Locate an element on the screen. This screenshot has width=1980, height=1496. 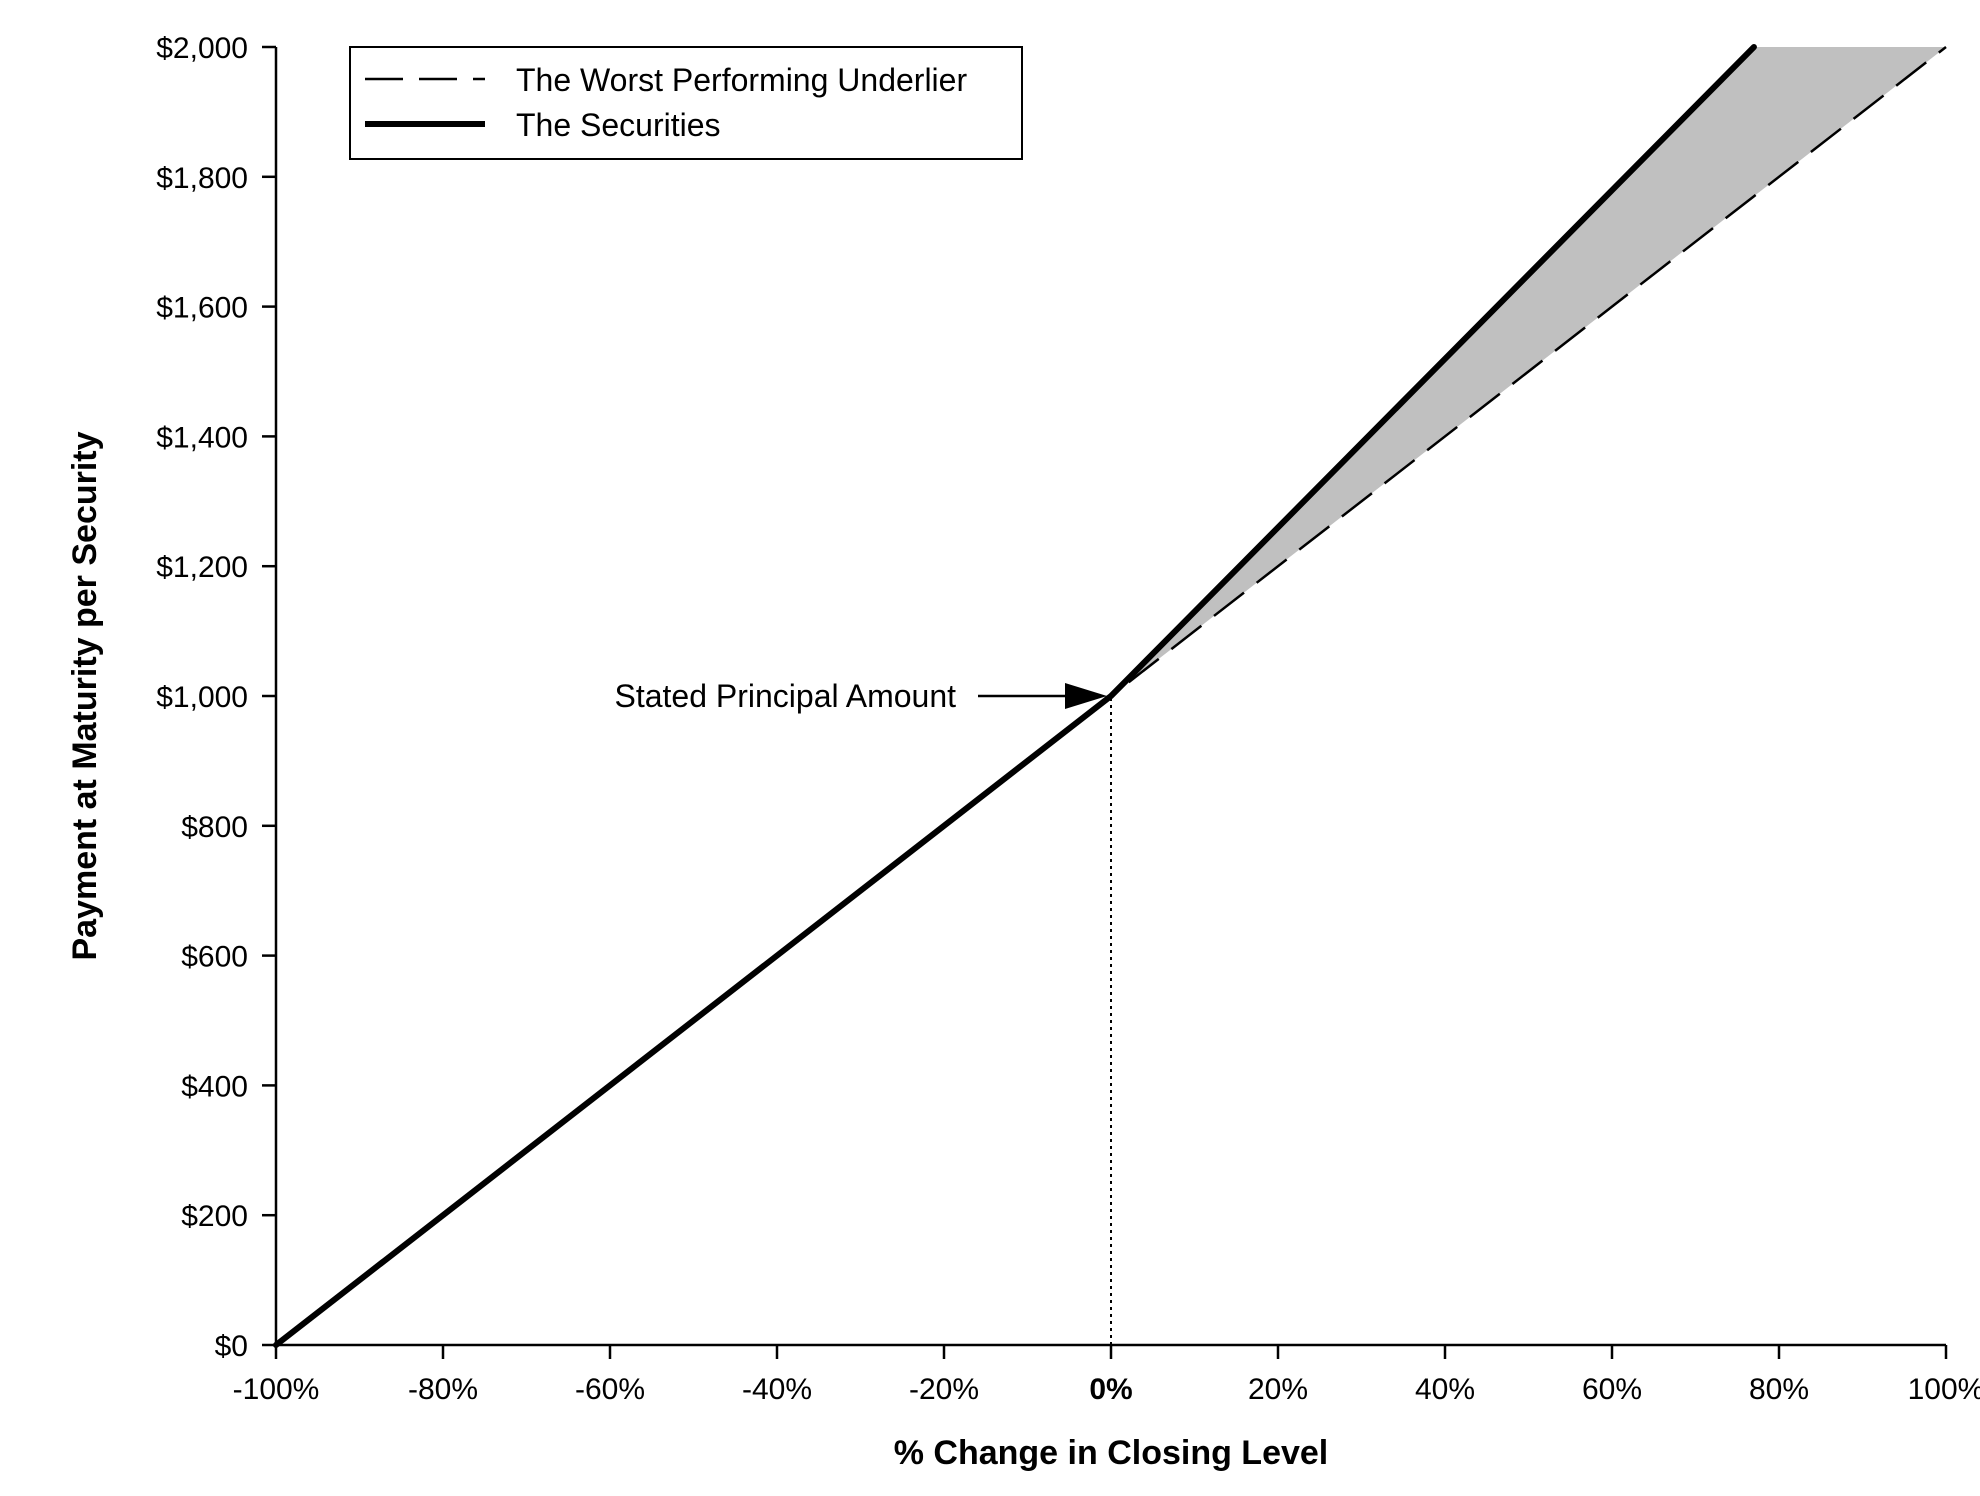
x-tick-label: -20% is located at coordinates (944, 1389).